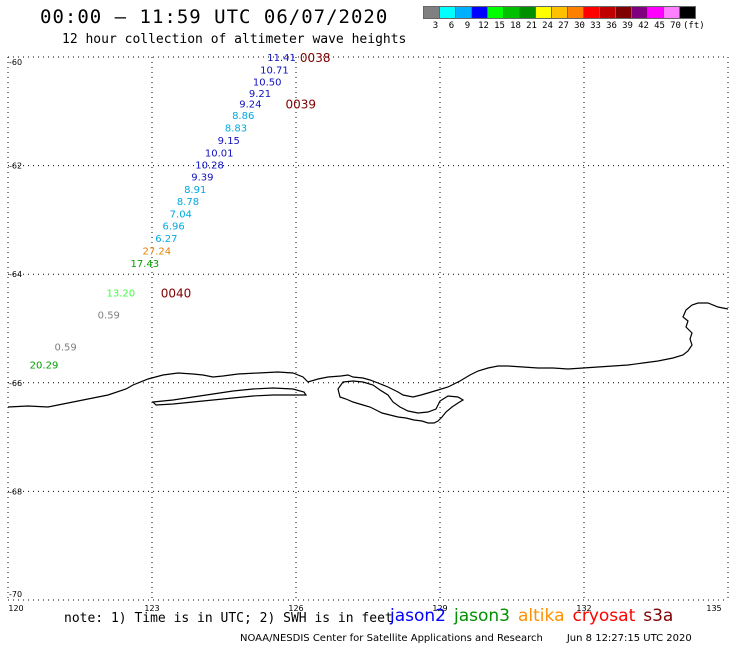  I want to click on scale-label: 39, so click(627, 26).